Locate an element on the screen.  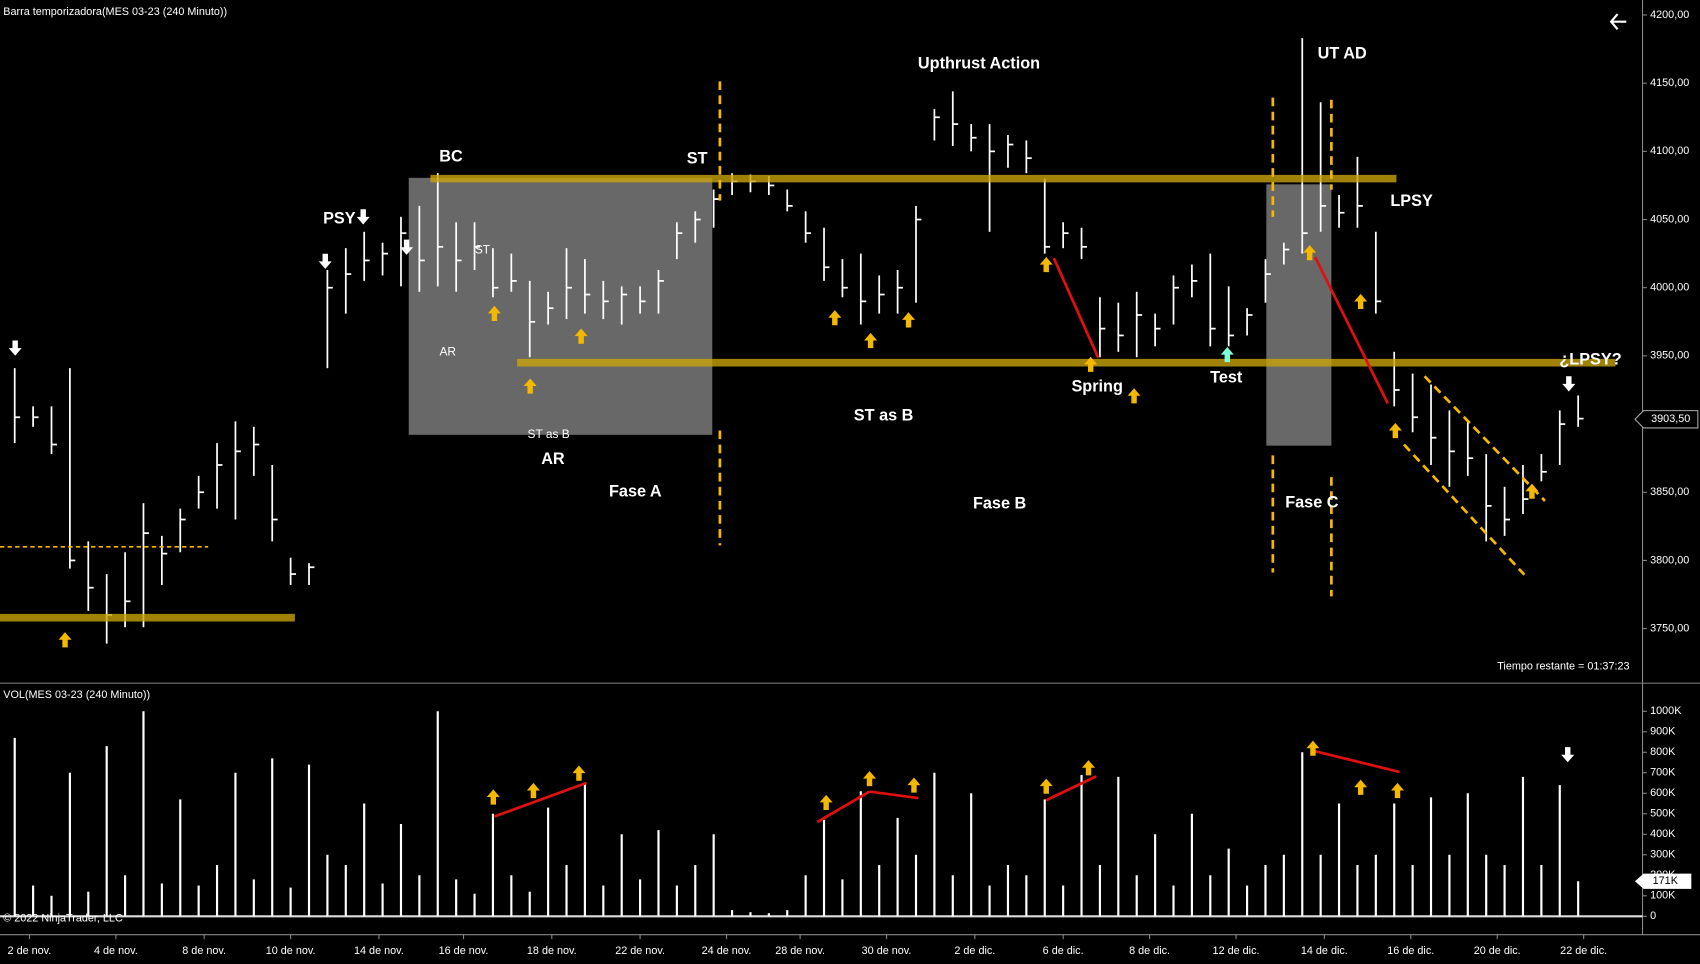
y-tick-label: 800K is located at coordinates (1663, 752).